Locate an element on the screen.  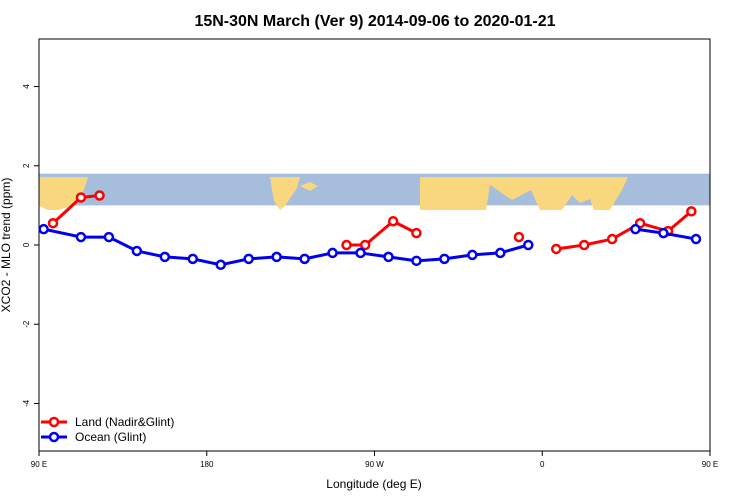
legend-ocean-marker is located at coordinates (54, 437).